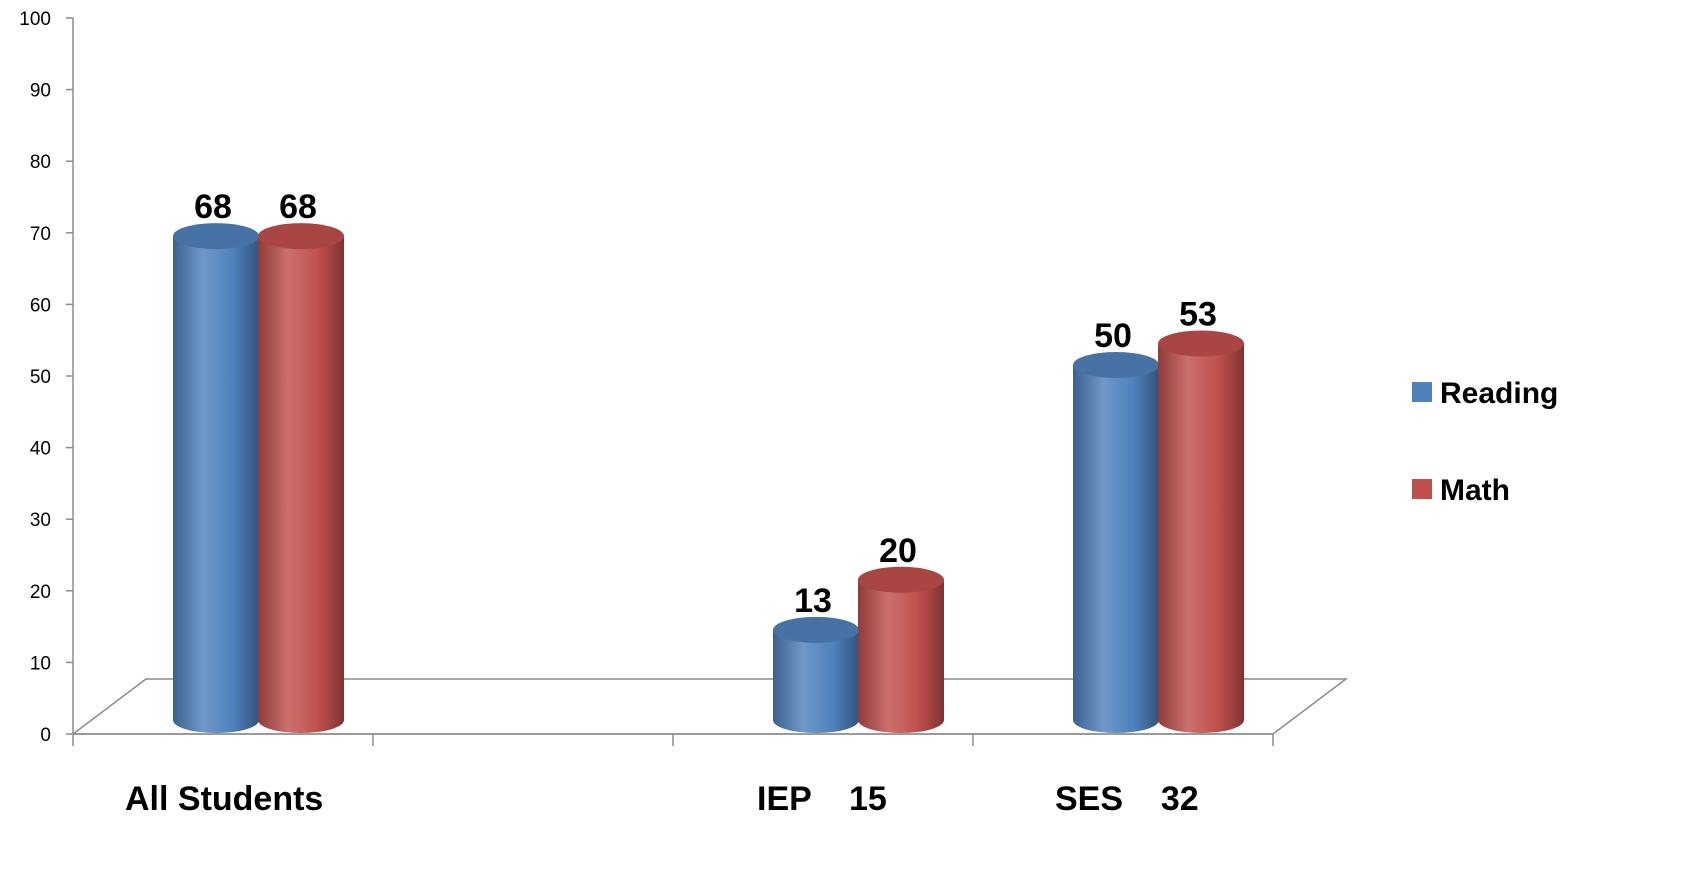  What do you see at coordinates (40, 592) in the screenshot?
I see `y-tick-label: 20` at bounding box center [40, 592].